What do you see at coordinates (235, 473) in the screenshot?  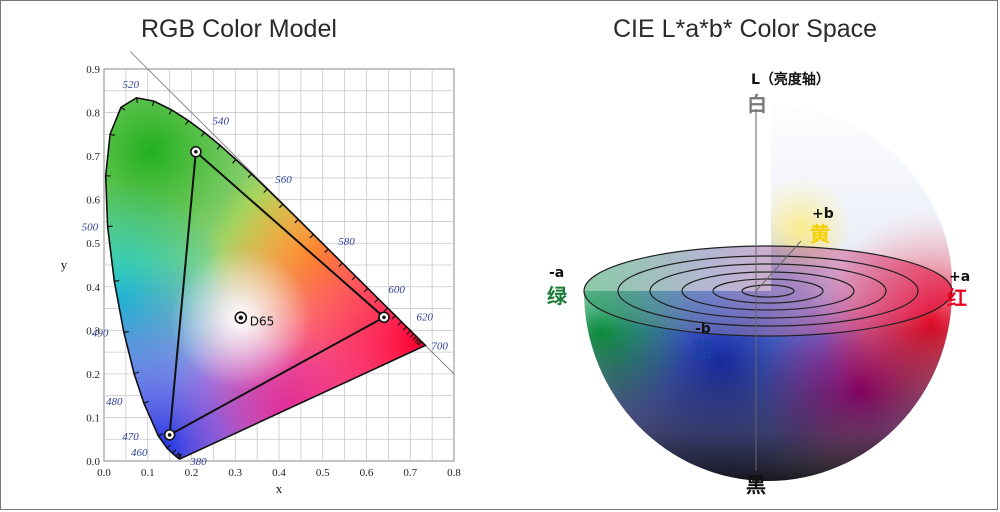 I see `x-tick-label: 0.3` at bounding box center [235, 473].